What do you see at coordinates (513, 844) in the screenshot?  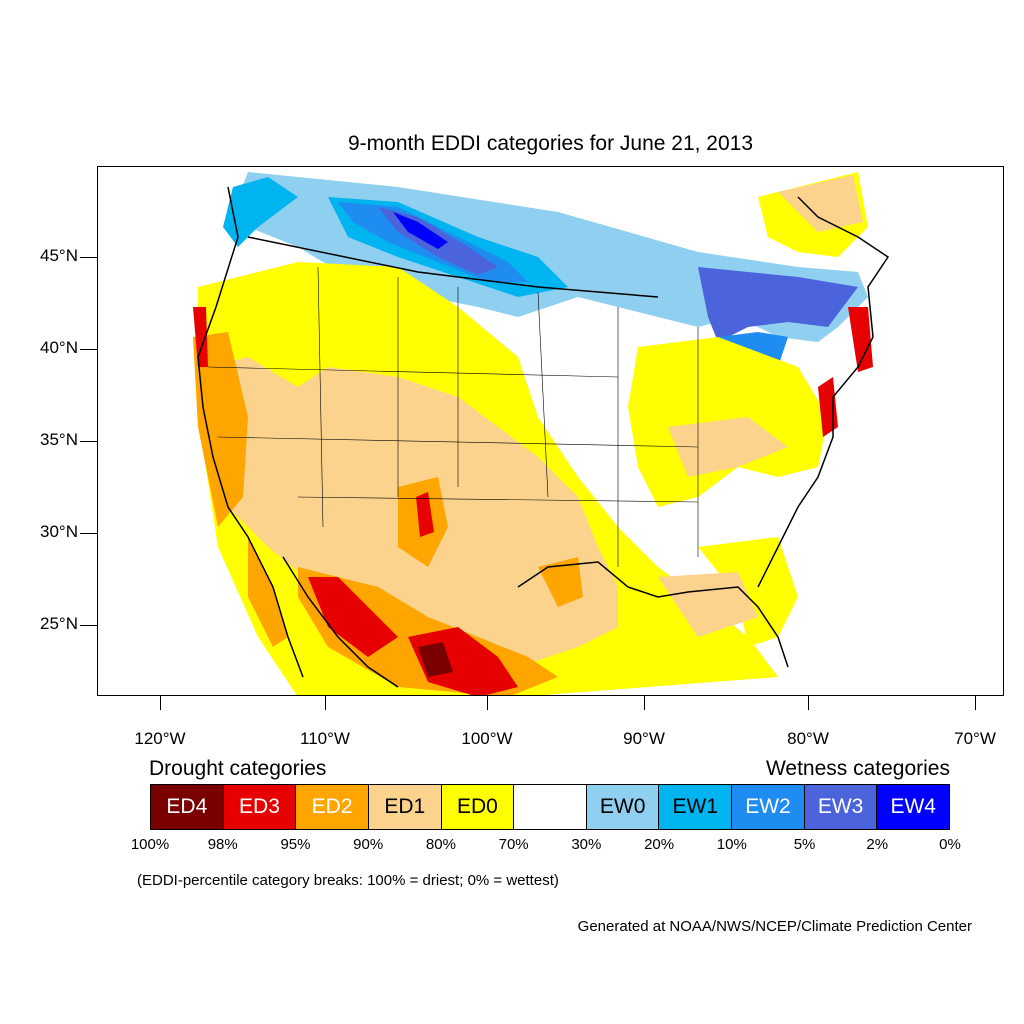 I see `legend-break-label: 70%` at bounding box center [513, 844].